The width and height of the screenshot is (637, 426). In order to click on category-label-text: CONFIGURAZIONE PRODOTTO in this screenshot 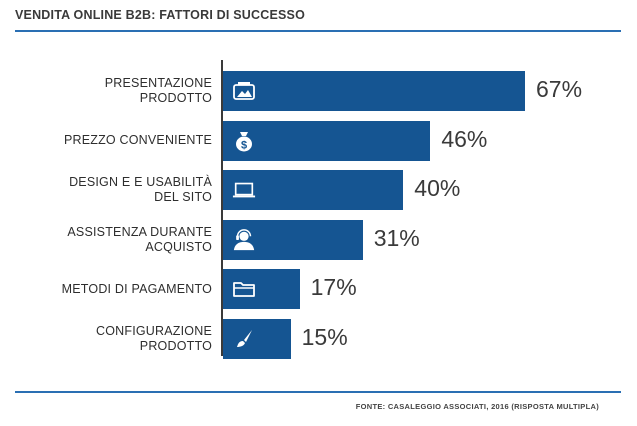, I will do `click(154, 338)`.